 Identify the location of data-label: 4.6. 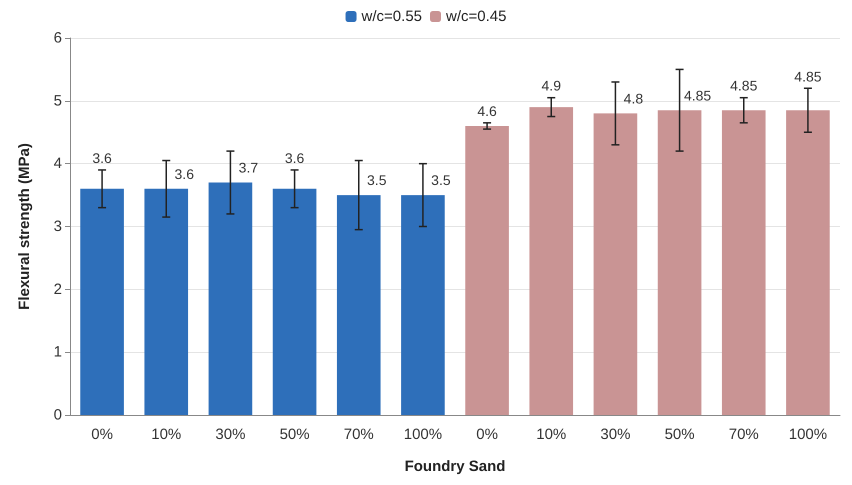
(487, 110).